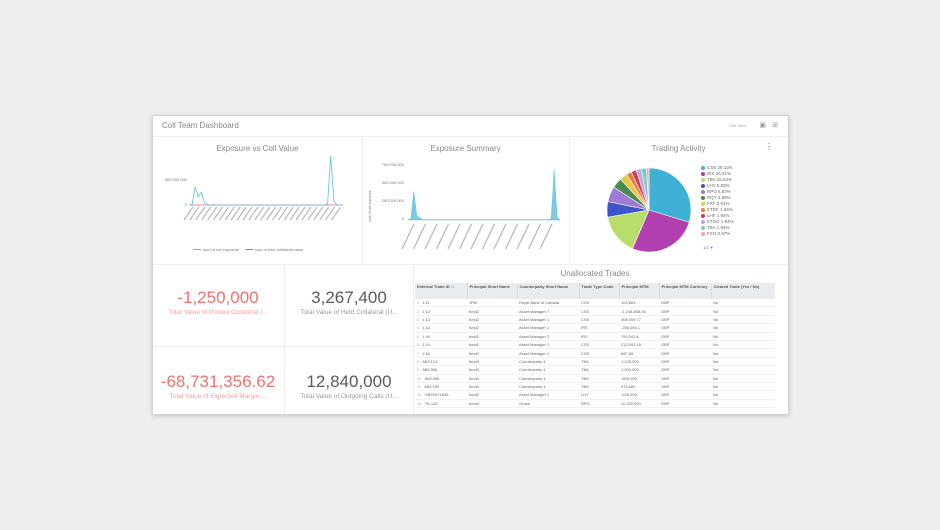 This screenshot has height=530, width=940. Describe the element at coordinates (218, 297) in the screenshot. I see `kpi-posted-collateral-value: -1,250,000` at that location.